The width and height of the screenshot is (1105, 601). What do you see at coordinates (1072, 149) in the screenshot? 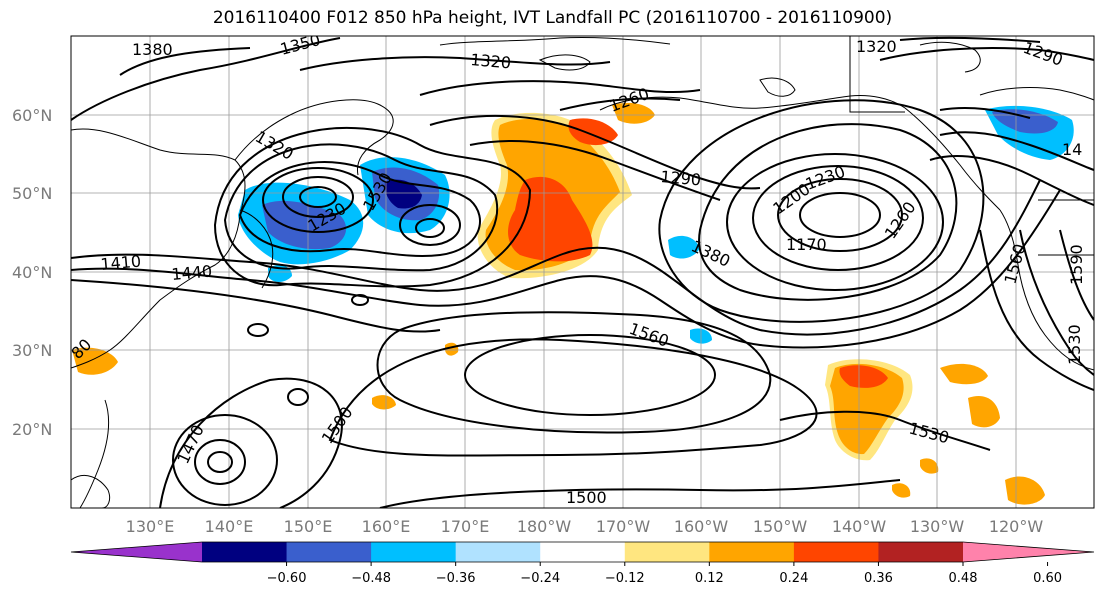
I see `contour-label: 14` at bounding box center [1072, 149].